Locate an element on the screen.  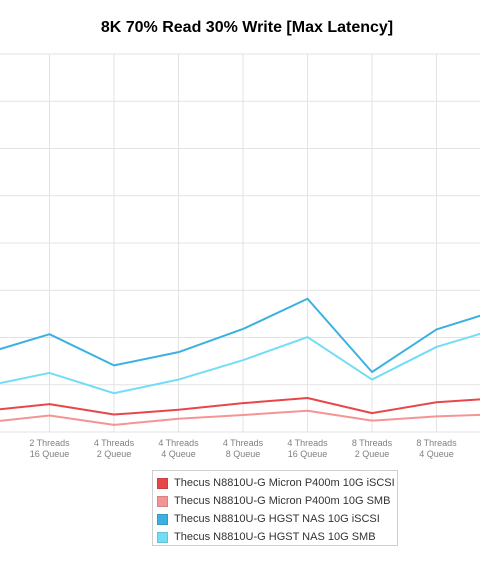
legend-label: Thecus N8810U-G Micron P400m 10G iSCSI is located at coordinates (284, 483).